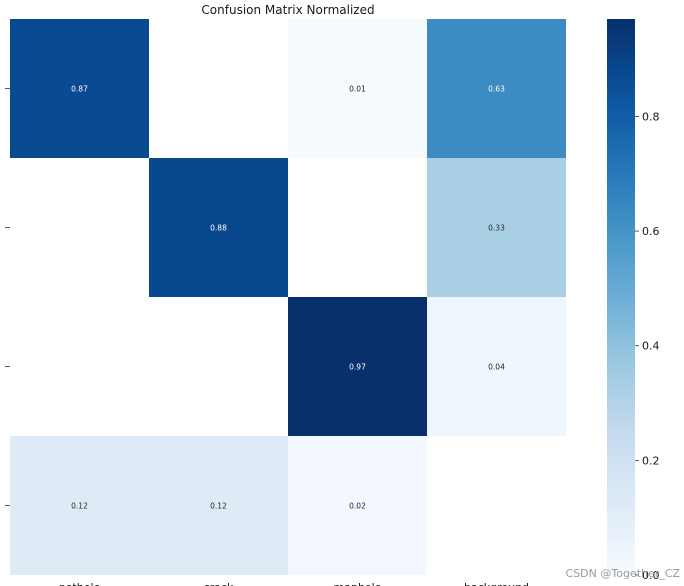 This screenshot has width=684, height=586. I want to click on x-axis-label: background, so click(496, 583).